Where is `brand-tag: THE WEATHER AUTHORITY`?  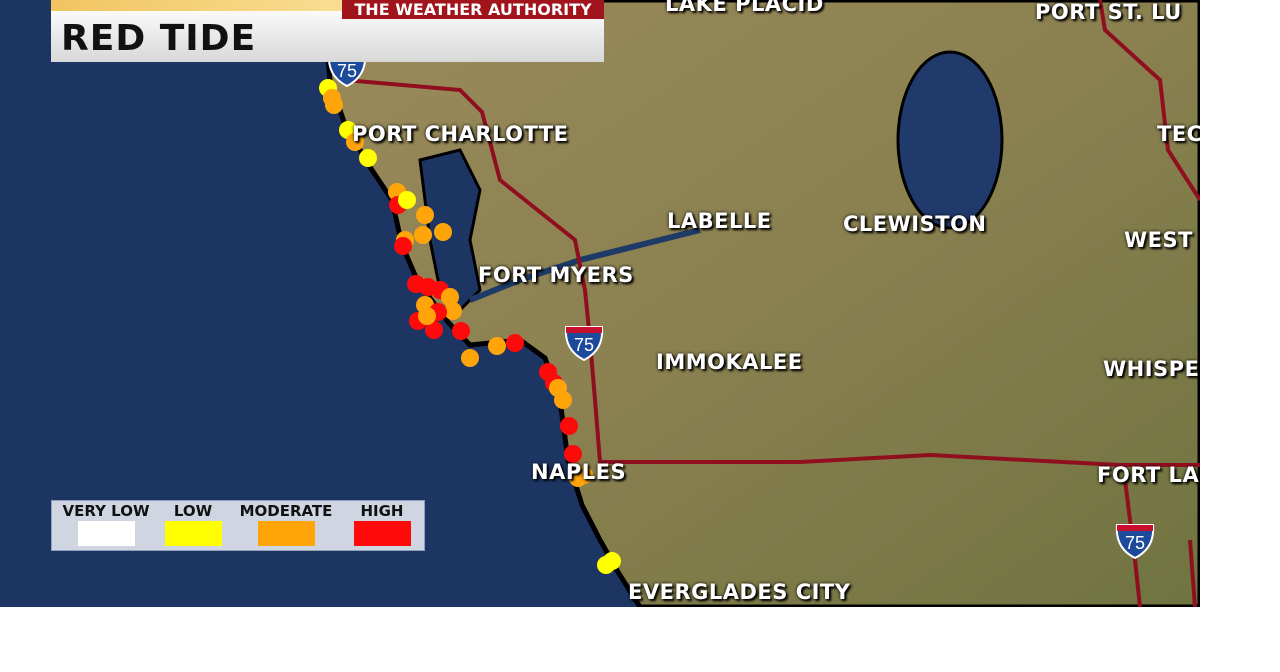 brand-tag: THE WEATHER AUTHORITY is located at coordinates (473, 9).